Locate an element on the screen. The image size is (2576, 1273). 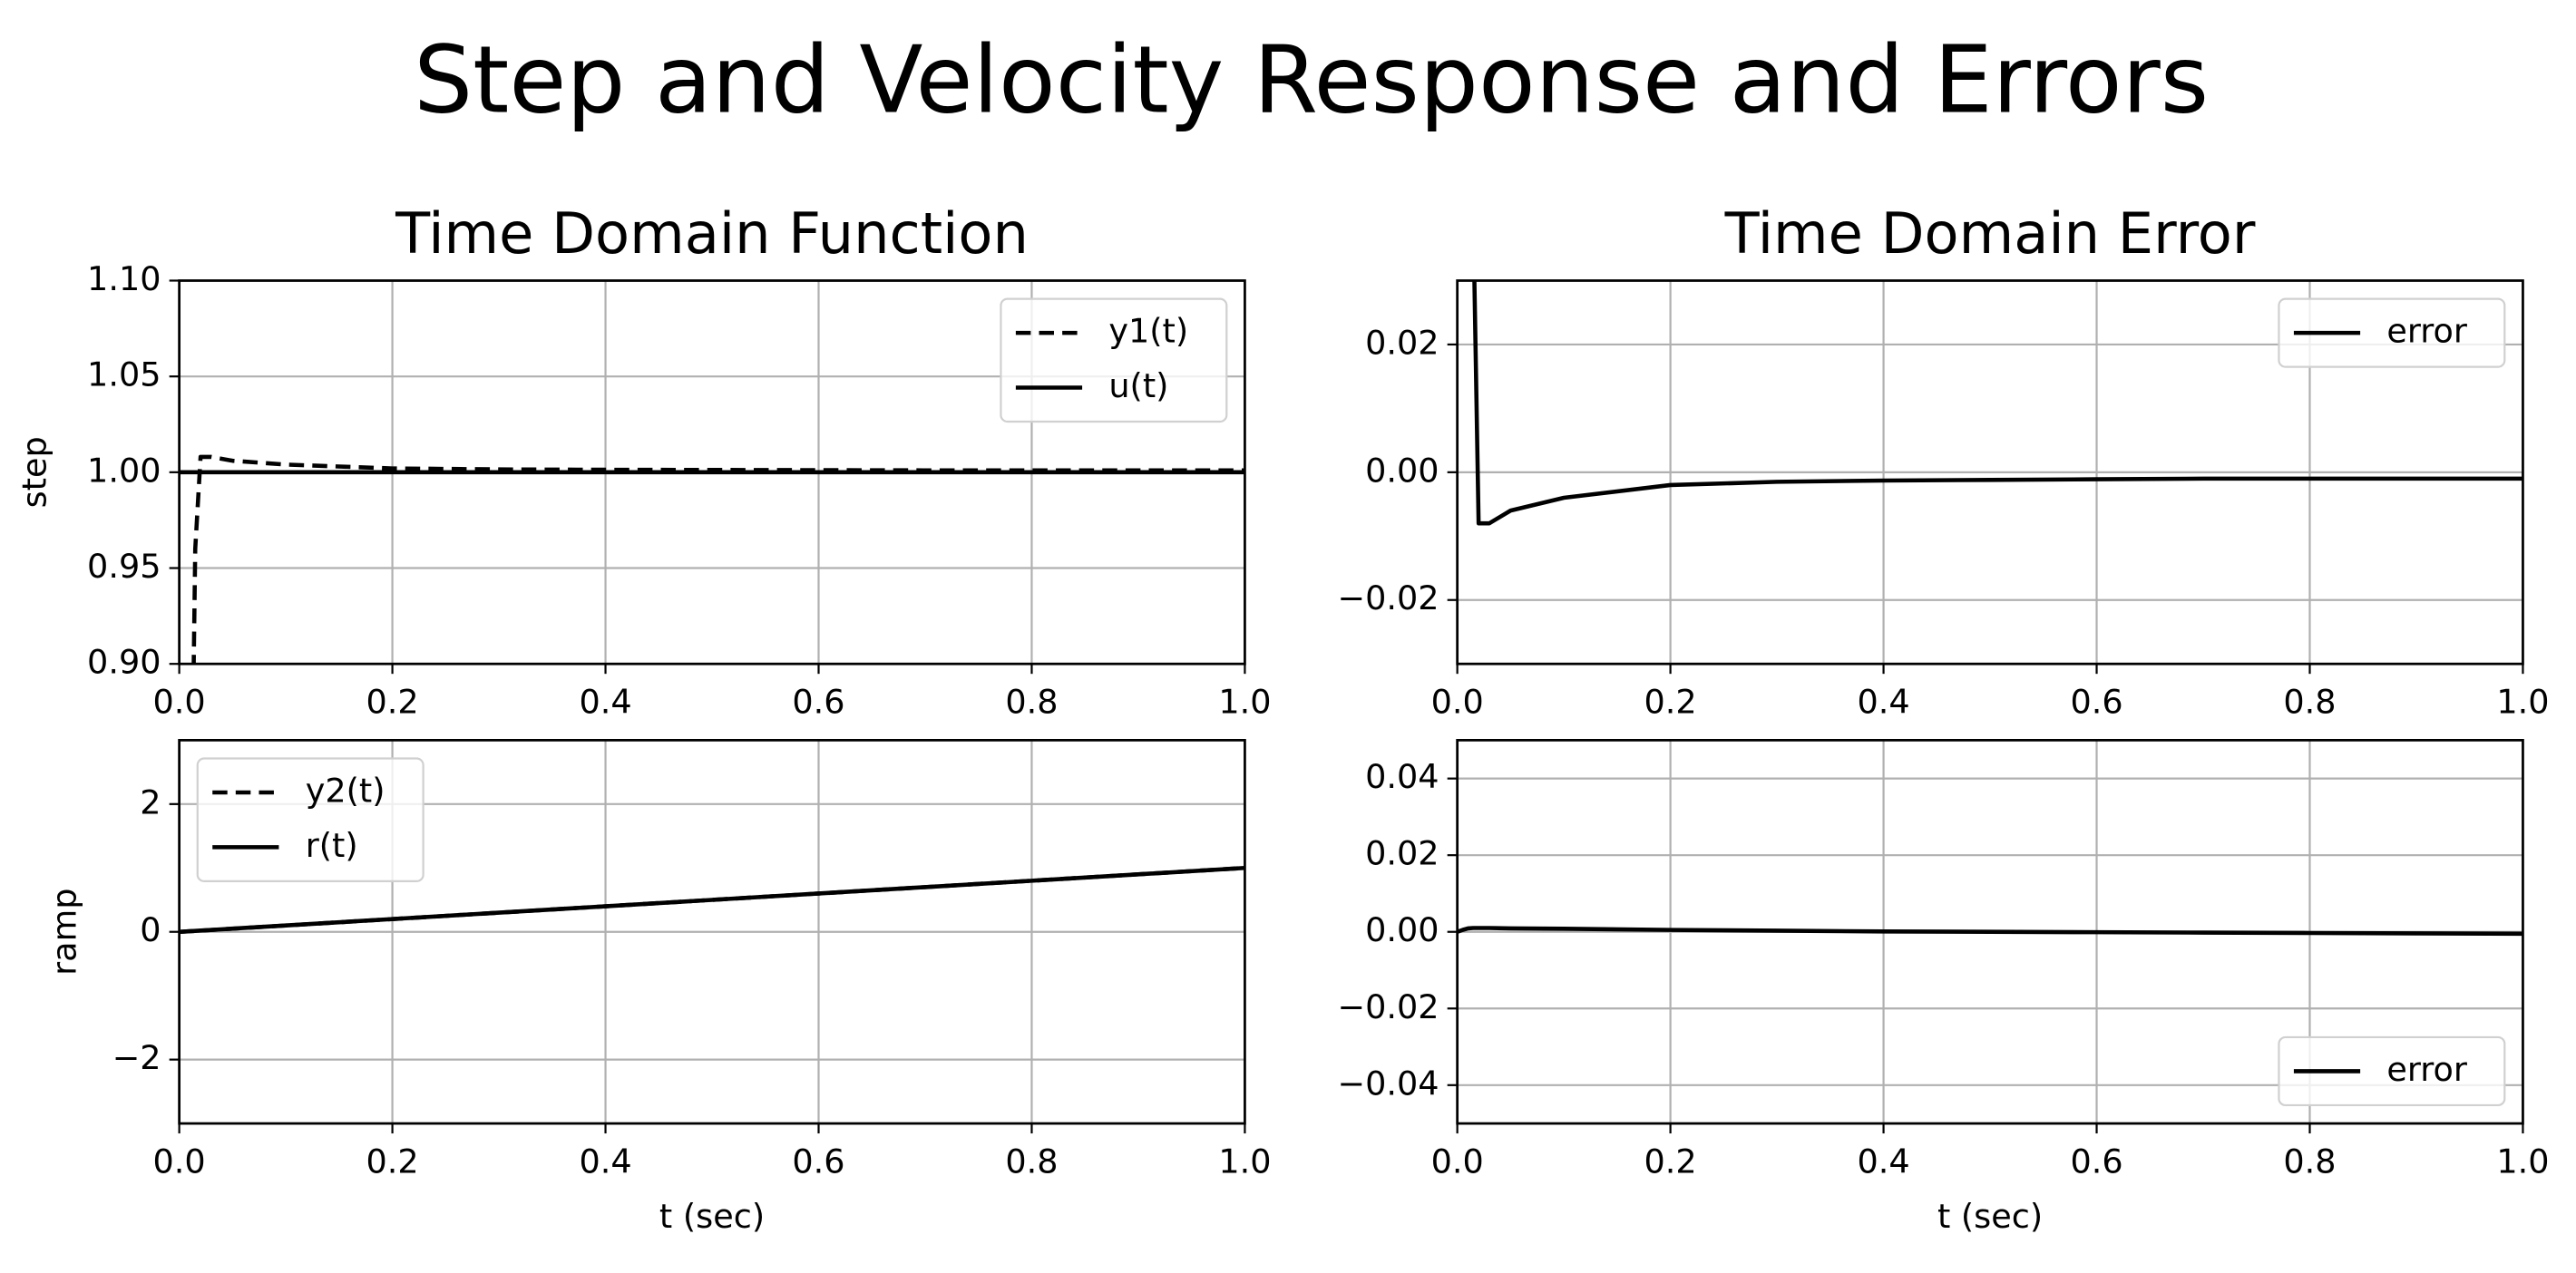
y-tick-label: 1.05 is located at coordinates (124, 374).